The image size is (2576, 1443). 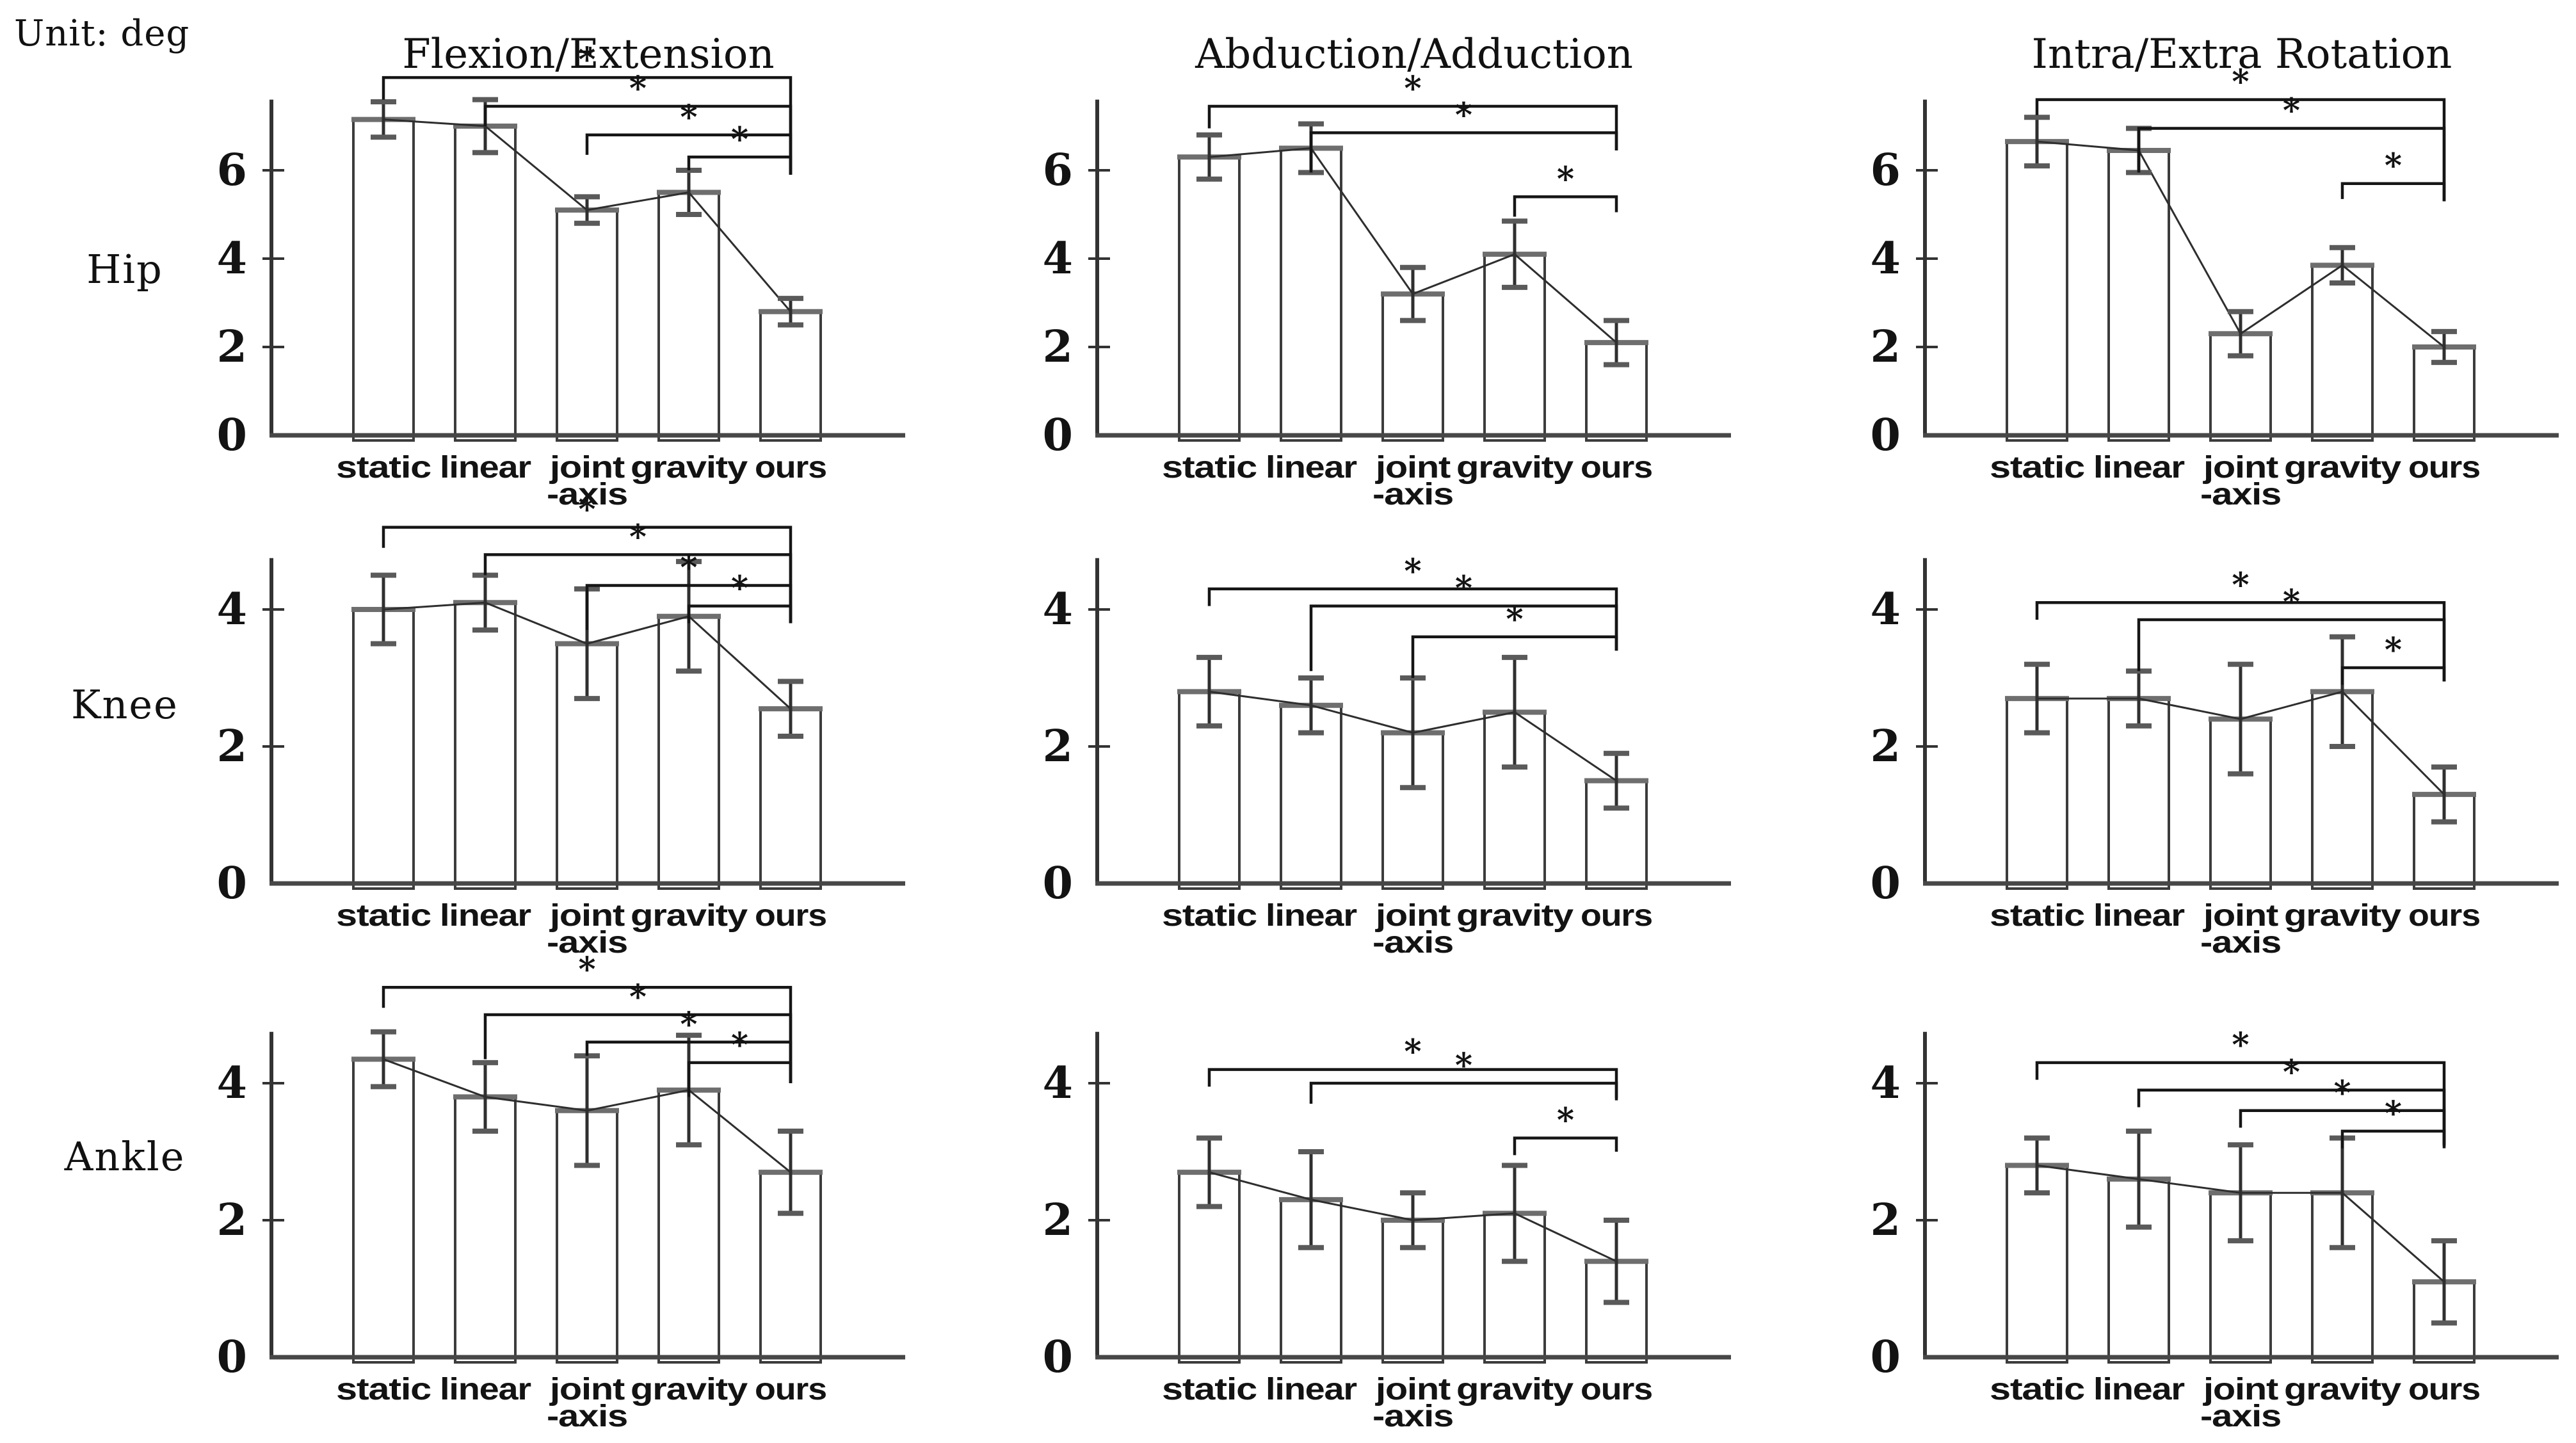 I want to click on x-label-knee-flexion-extension-static: static, so click(x=383, y=916).